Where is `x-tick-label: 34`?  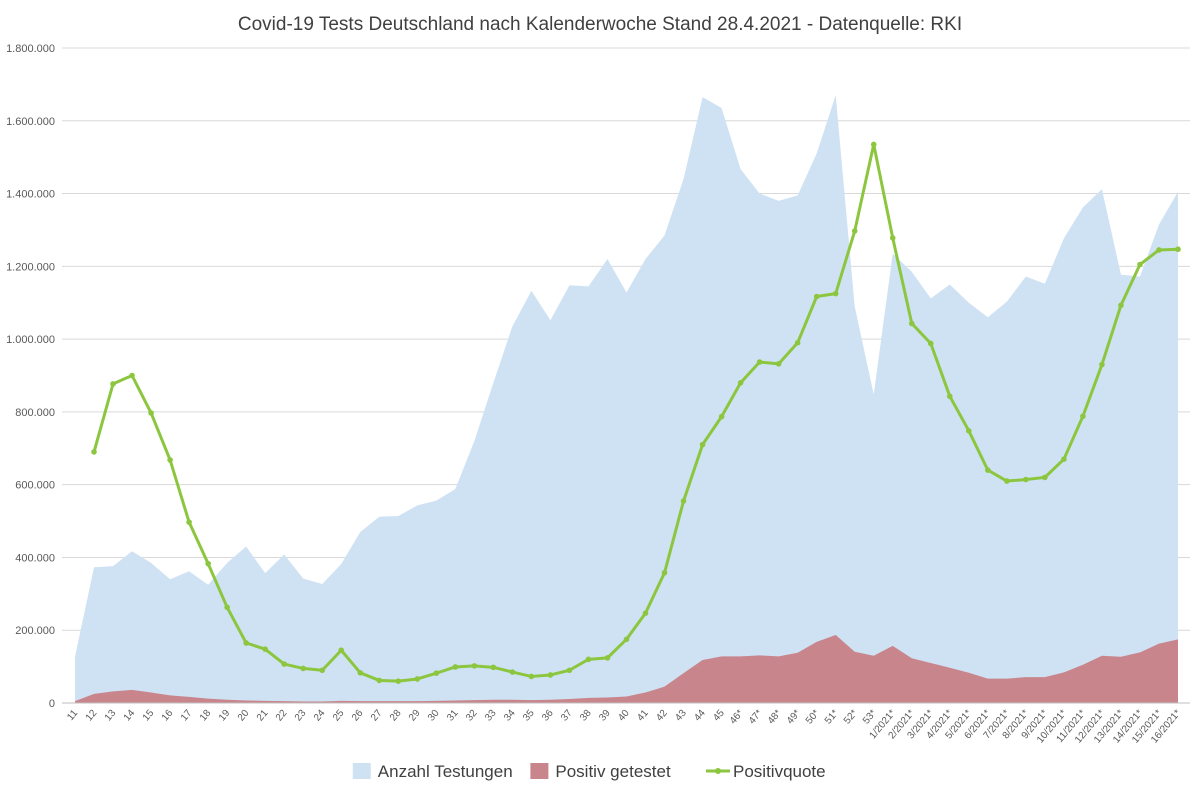 x-tick-label: 34 is located at coordinates (510, 716).